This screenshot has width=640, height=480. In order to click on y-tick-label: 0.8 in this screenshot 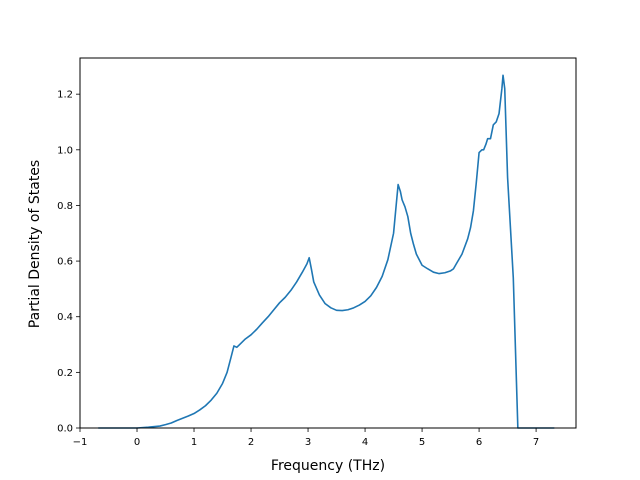, I will do `click(65, 206)`.